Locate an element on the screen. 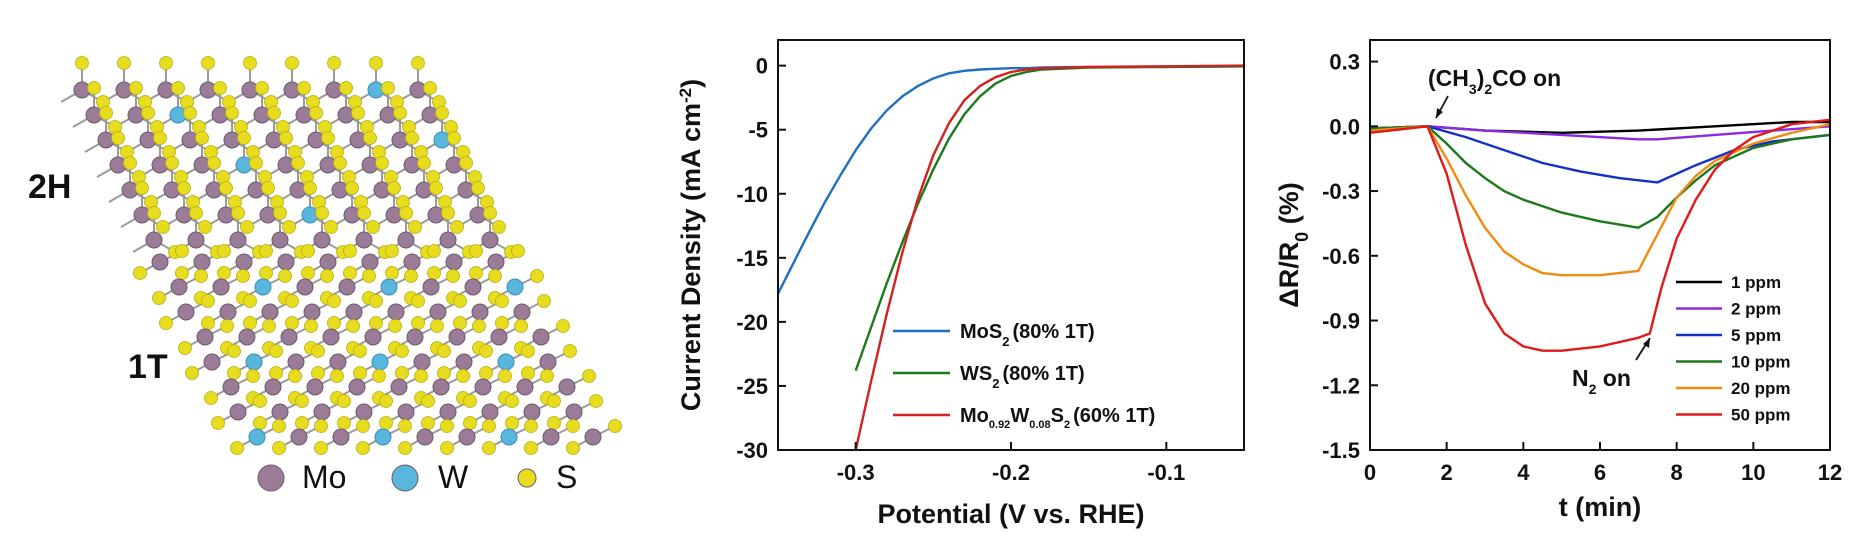 Image resolution: width=1859 pixels, height=551 pixels. mo-legend-label: Mo is located at coordinates (324, 477).